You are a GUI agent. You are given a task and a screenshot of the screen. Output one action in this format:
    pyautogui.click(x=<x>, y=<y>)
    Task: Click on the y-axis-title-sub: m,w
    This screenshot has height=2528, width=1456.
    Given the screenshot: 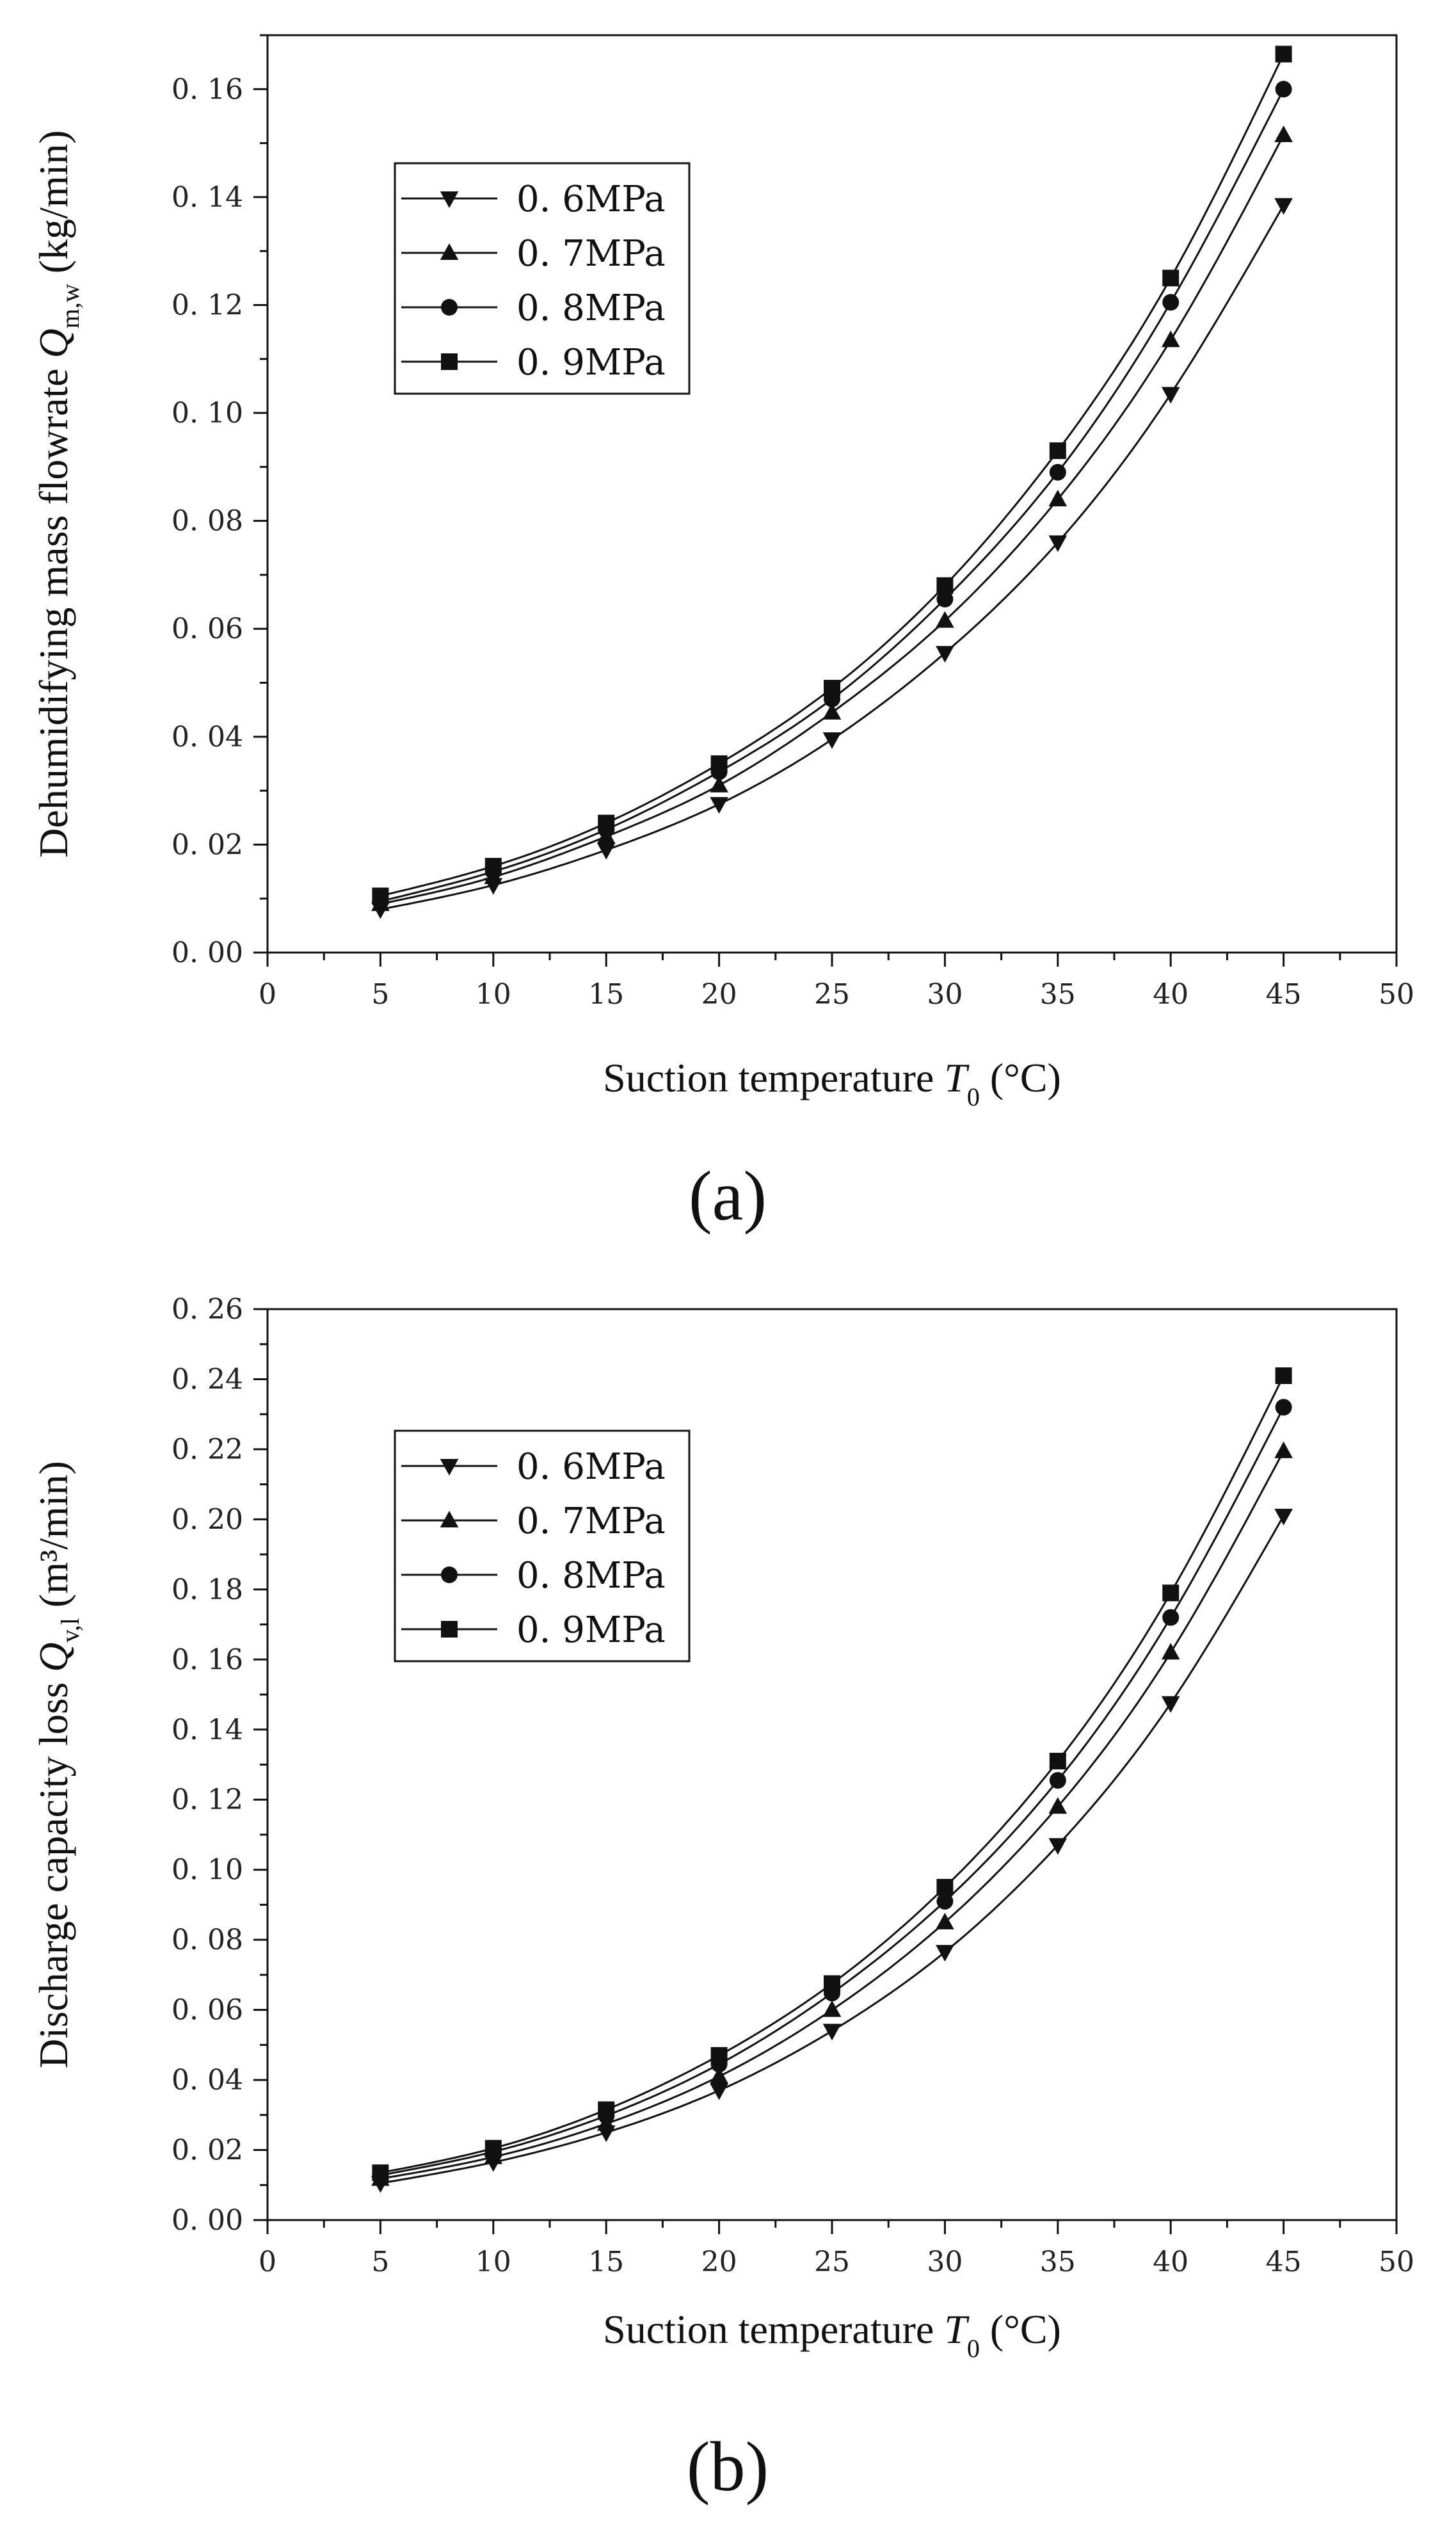 What is the action you would take?
    pyautogui.click(x=70, y=306)
    